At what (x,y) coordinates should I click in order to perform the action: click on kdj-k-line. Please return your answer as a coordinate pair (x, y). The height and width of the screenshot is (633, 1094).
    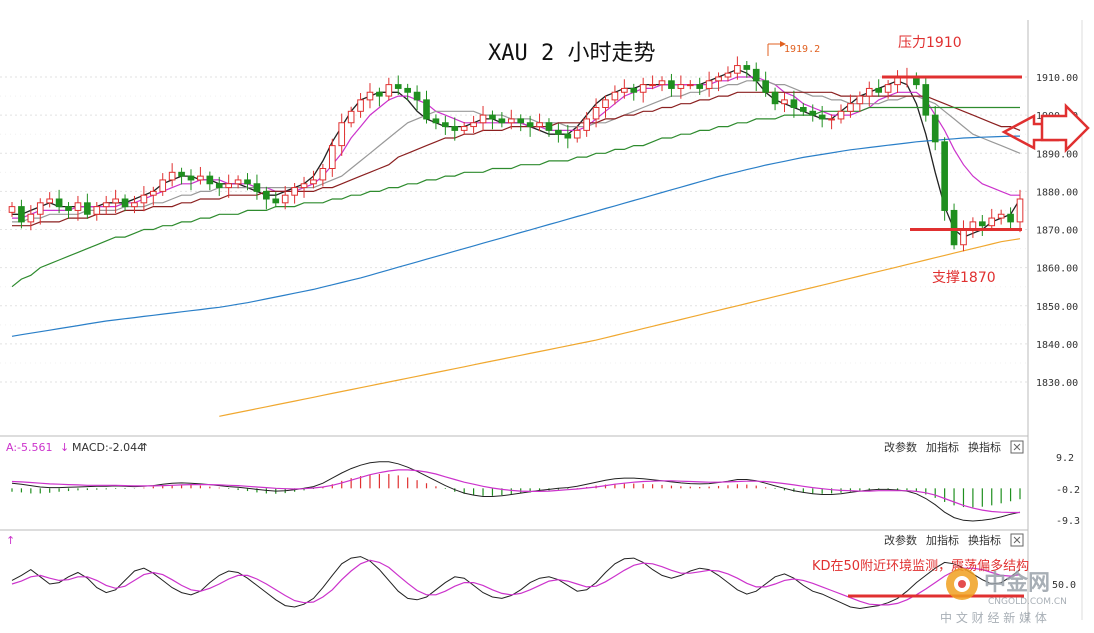
    Looking at the image, I should click on (516, 583).